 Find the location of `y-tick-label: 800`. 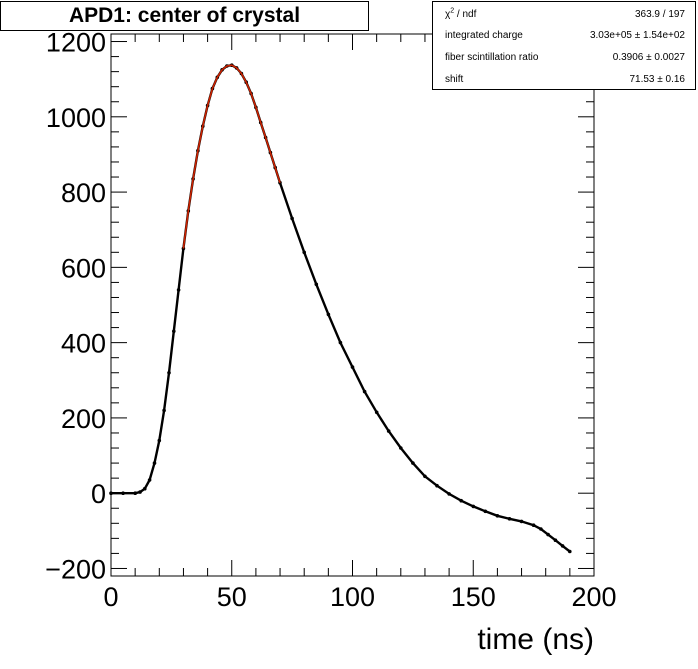

y-tick-label: 800 is located at coordinates (83, 193).